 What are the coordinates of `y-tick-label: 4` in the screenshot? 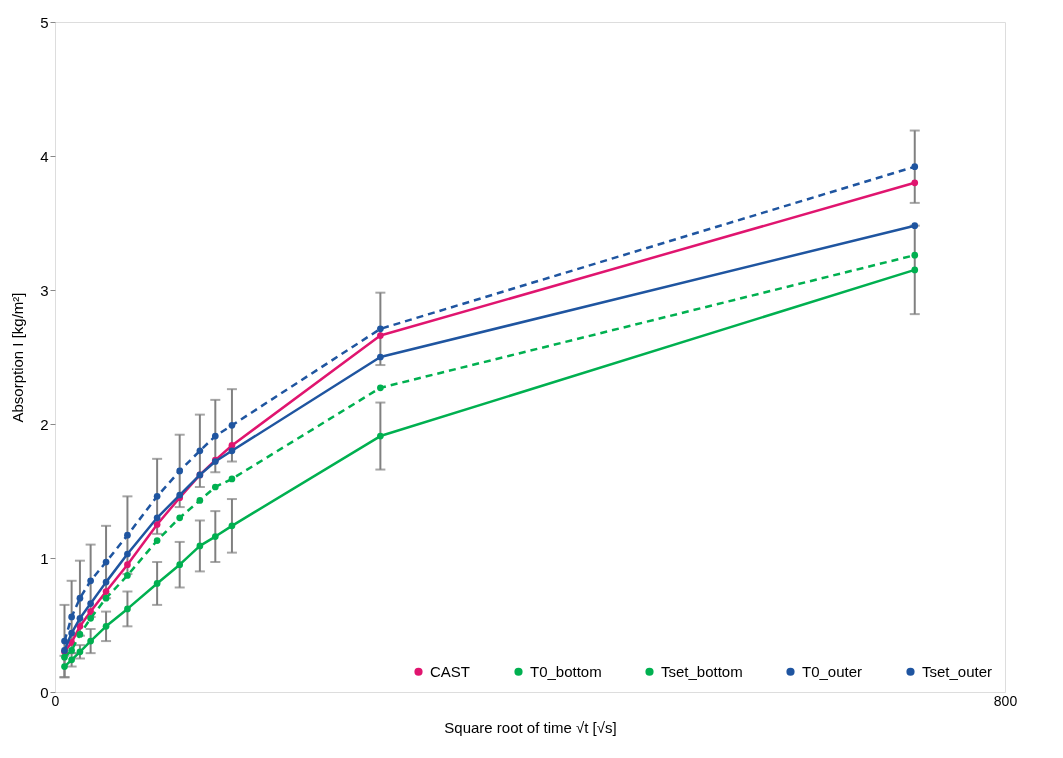 It's located at (44, 156).